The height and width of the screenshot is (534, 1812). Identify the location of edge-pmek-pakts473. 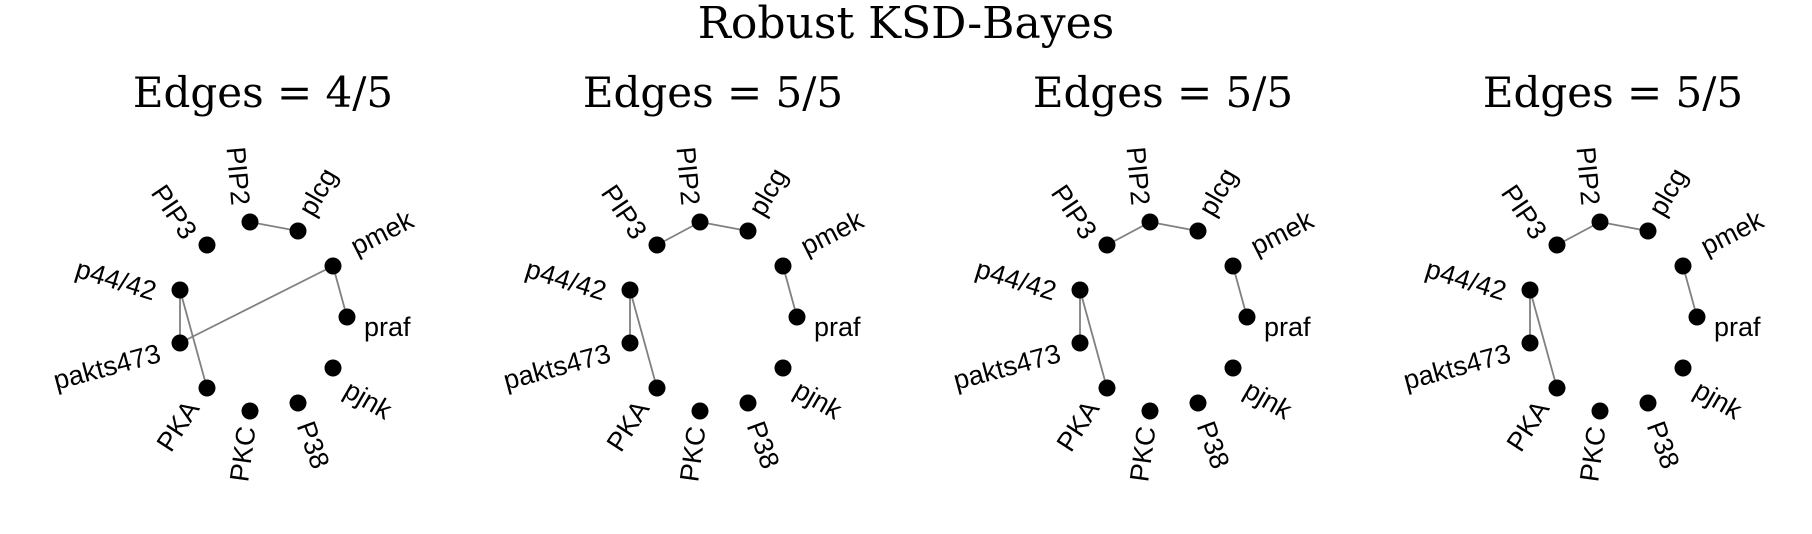
(256, 304).